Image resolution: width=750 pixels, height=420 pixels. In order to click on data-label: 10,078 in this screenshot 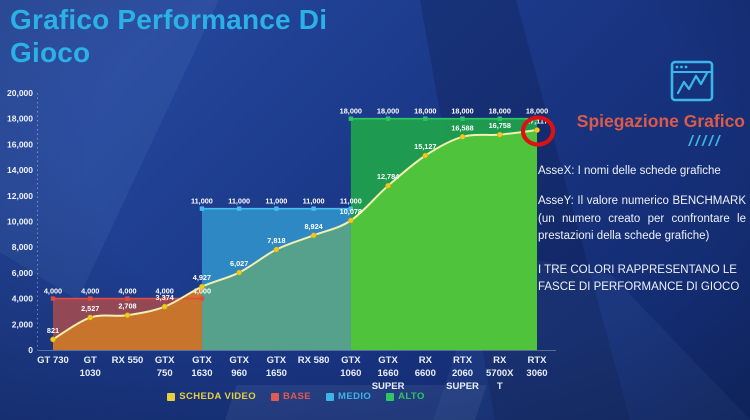, I will do `click(351, 211)`.